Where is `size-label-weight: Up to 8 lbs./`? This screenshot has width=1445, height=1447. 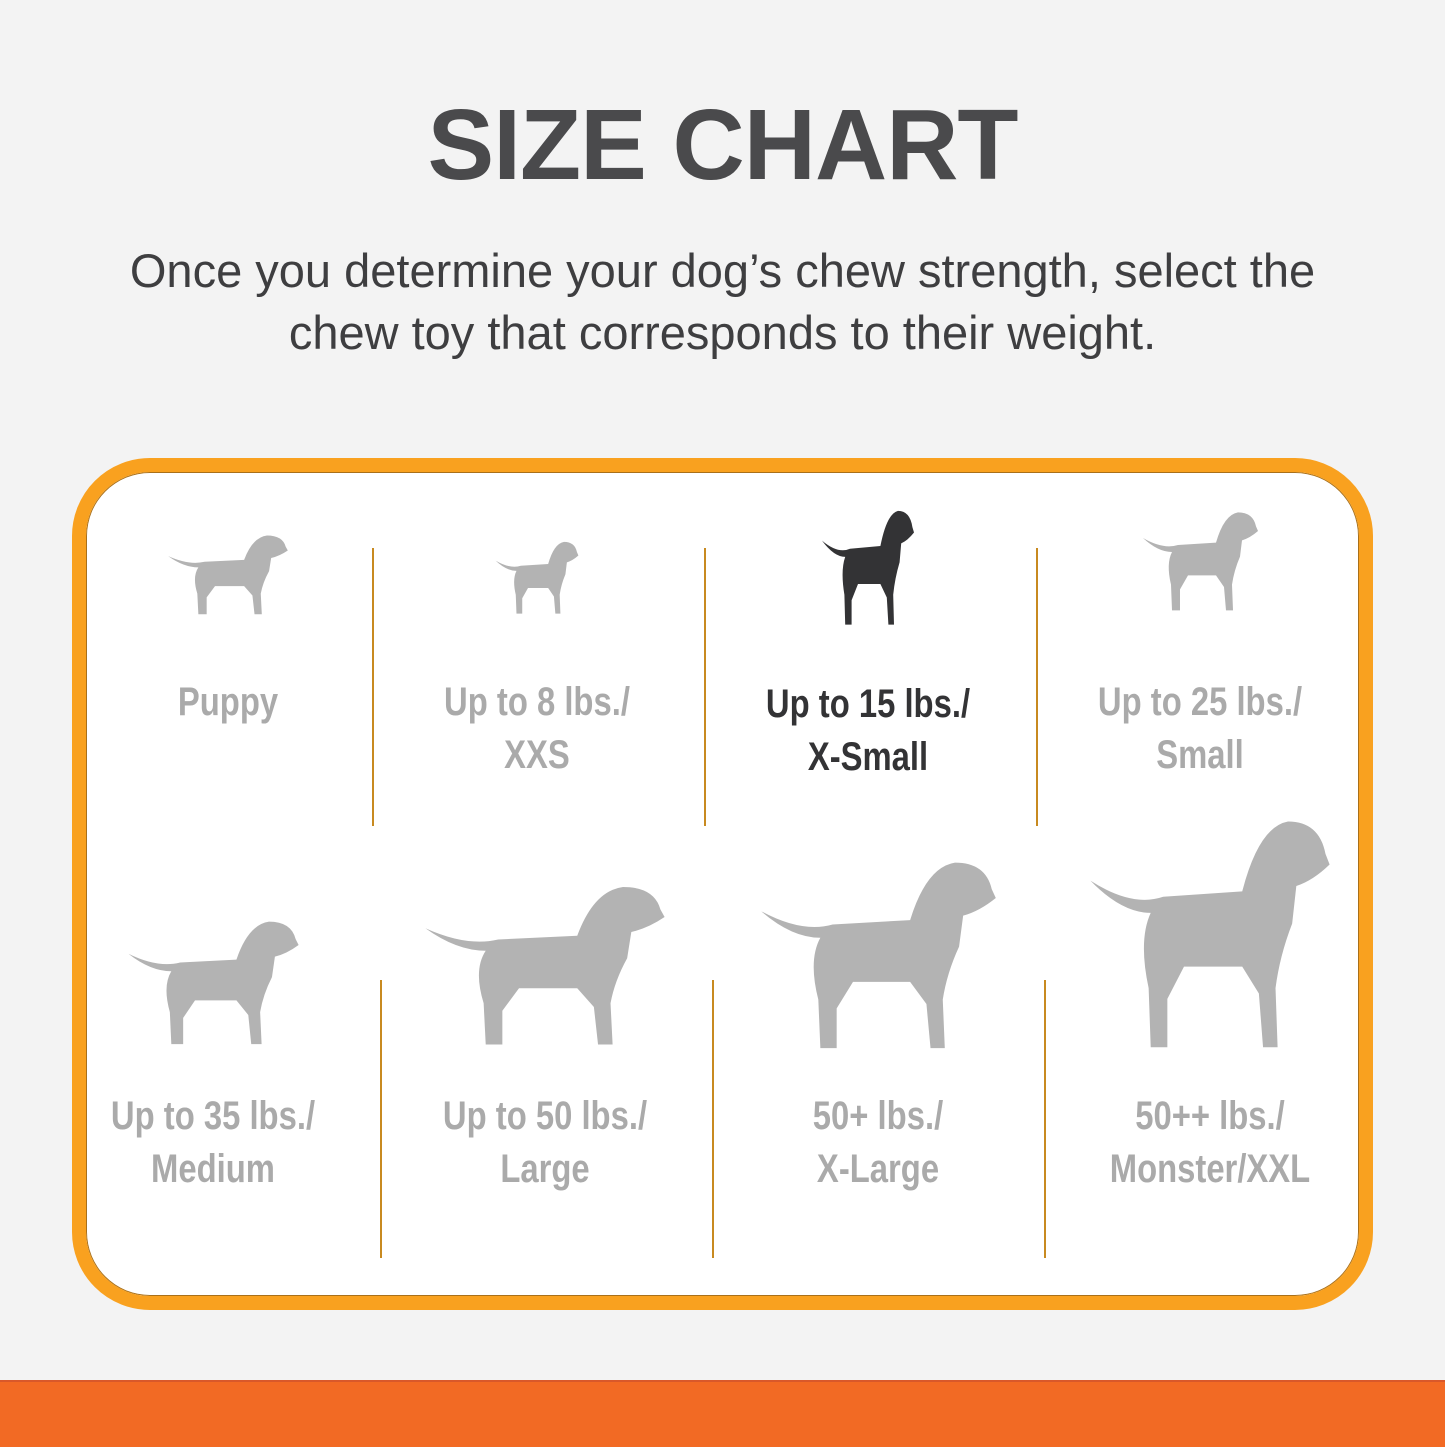
size-label-weight: Up to 8 lbs./ is located at coordinates (537, 702).